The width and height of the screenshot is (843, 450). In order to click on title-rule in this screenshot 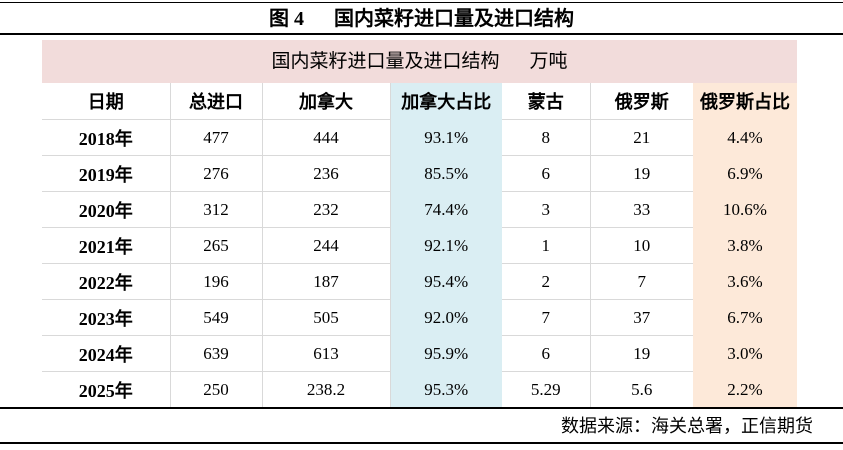, I will do `click(421, 34)`.